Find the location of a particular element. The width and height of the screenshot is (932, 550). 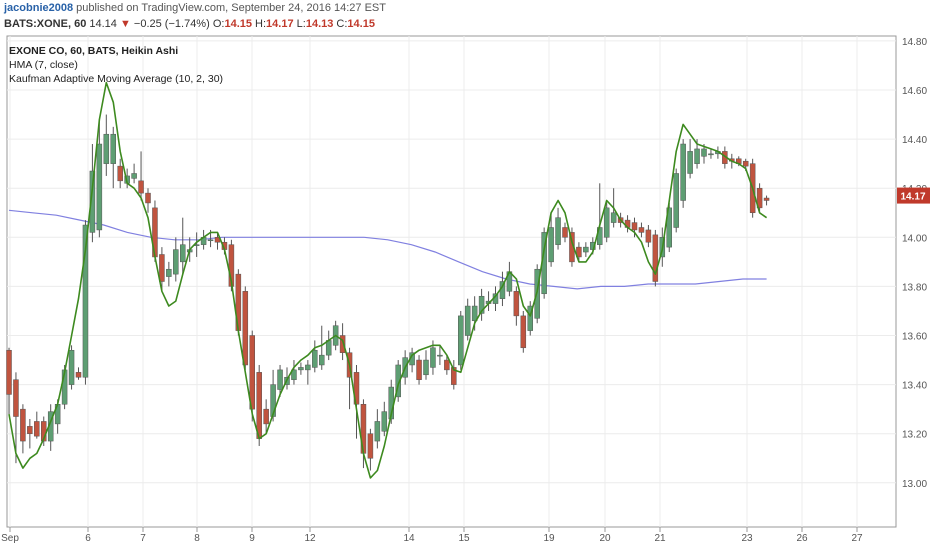

x-tick-label: Sep is located at coordinates (10, 538).